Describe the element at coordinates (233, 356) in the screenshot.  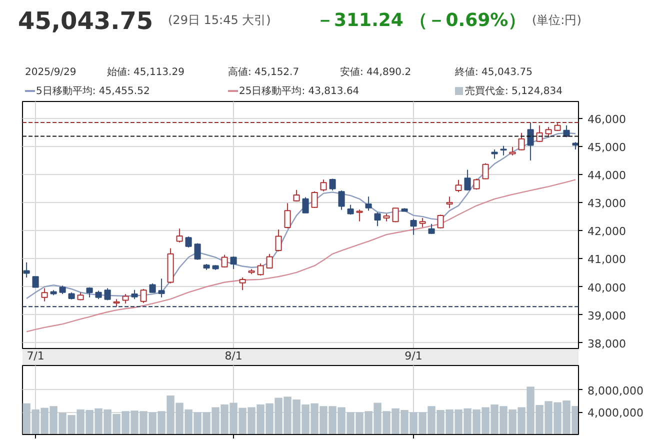
I see `x-tick-label: 8/1` at that location.